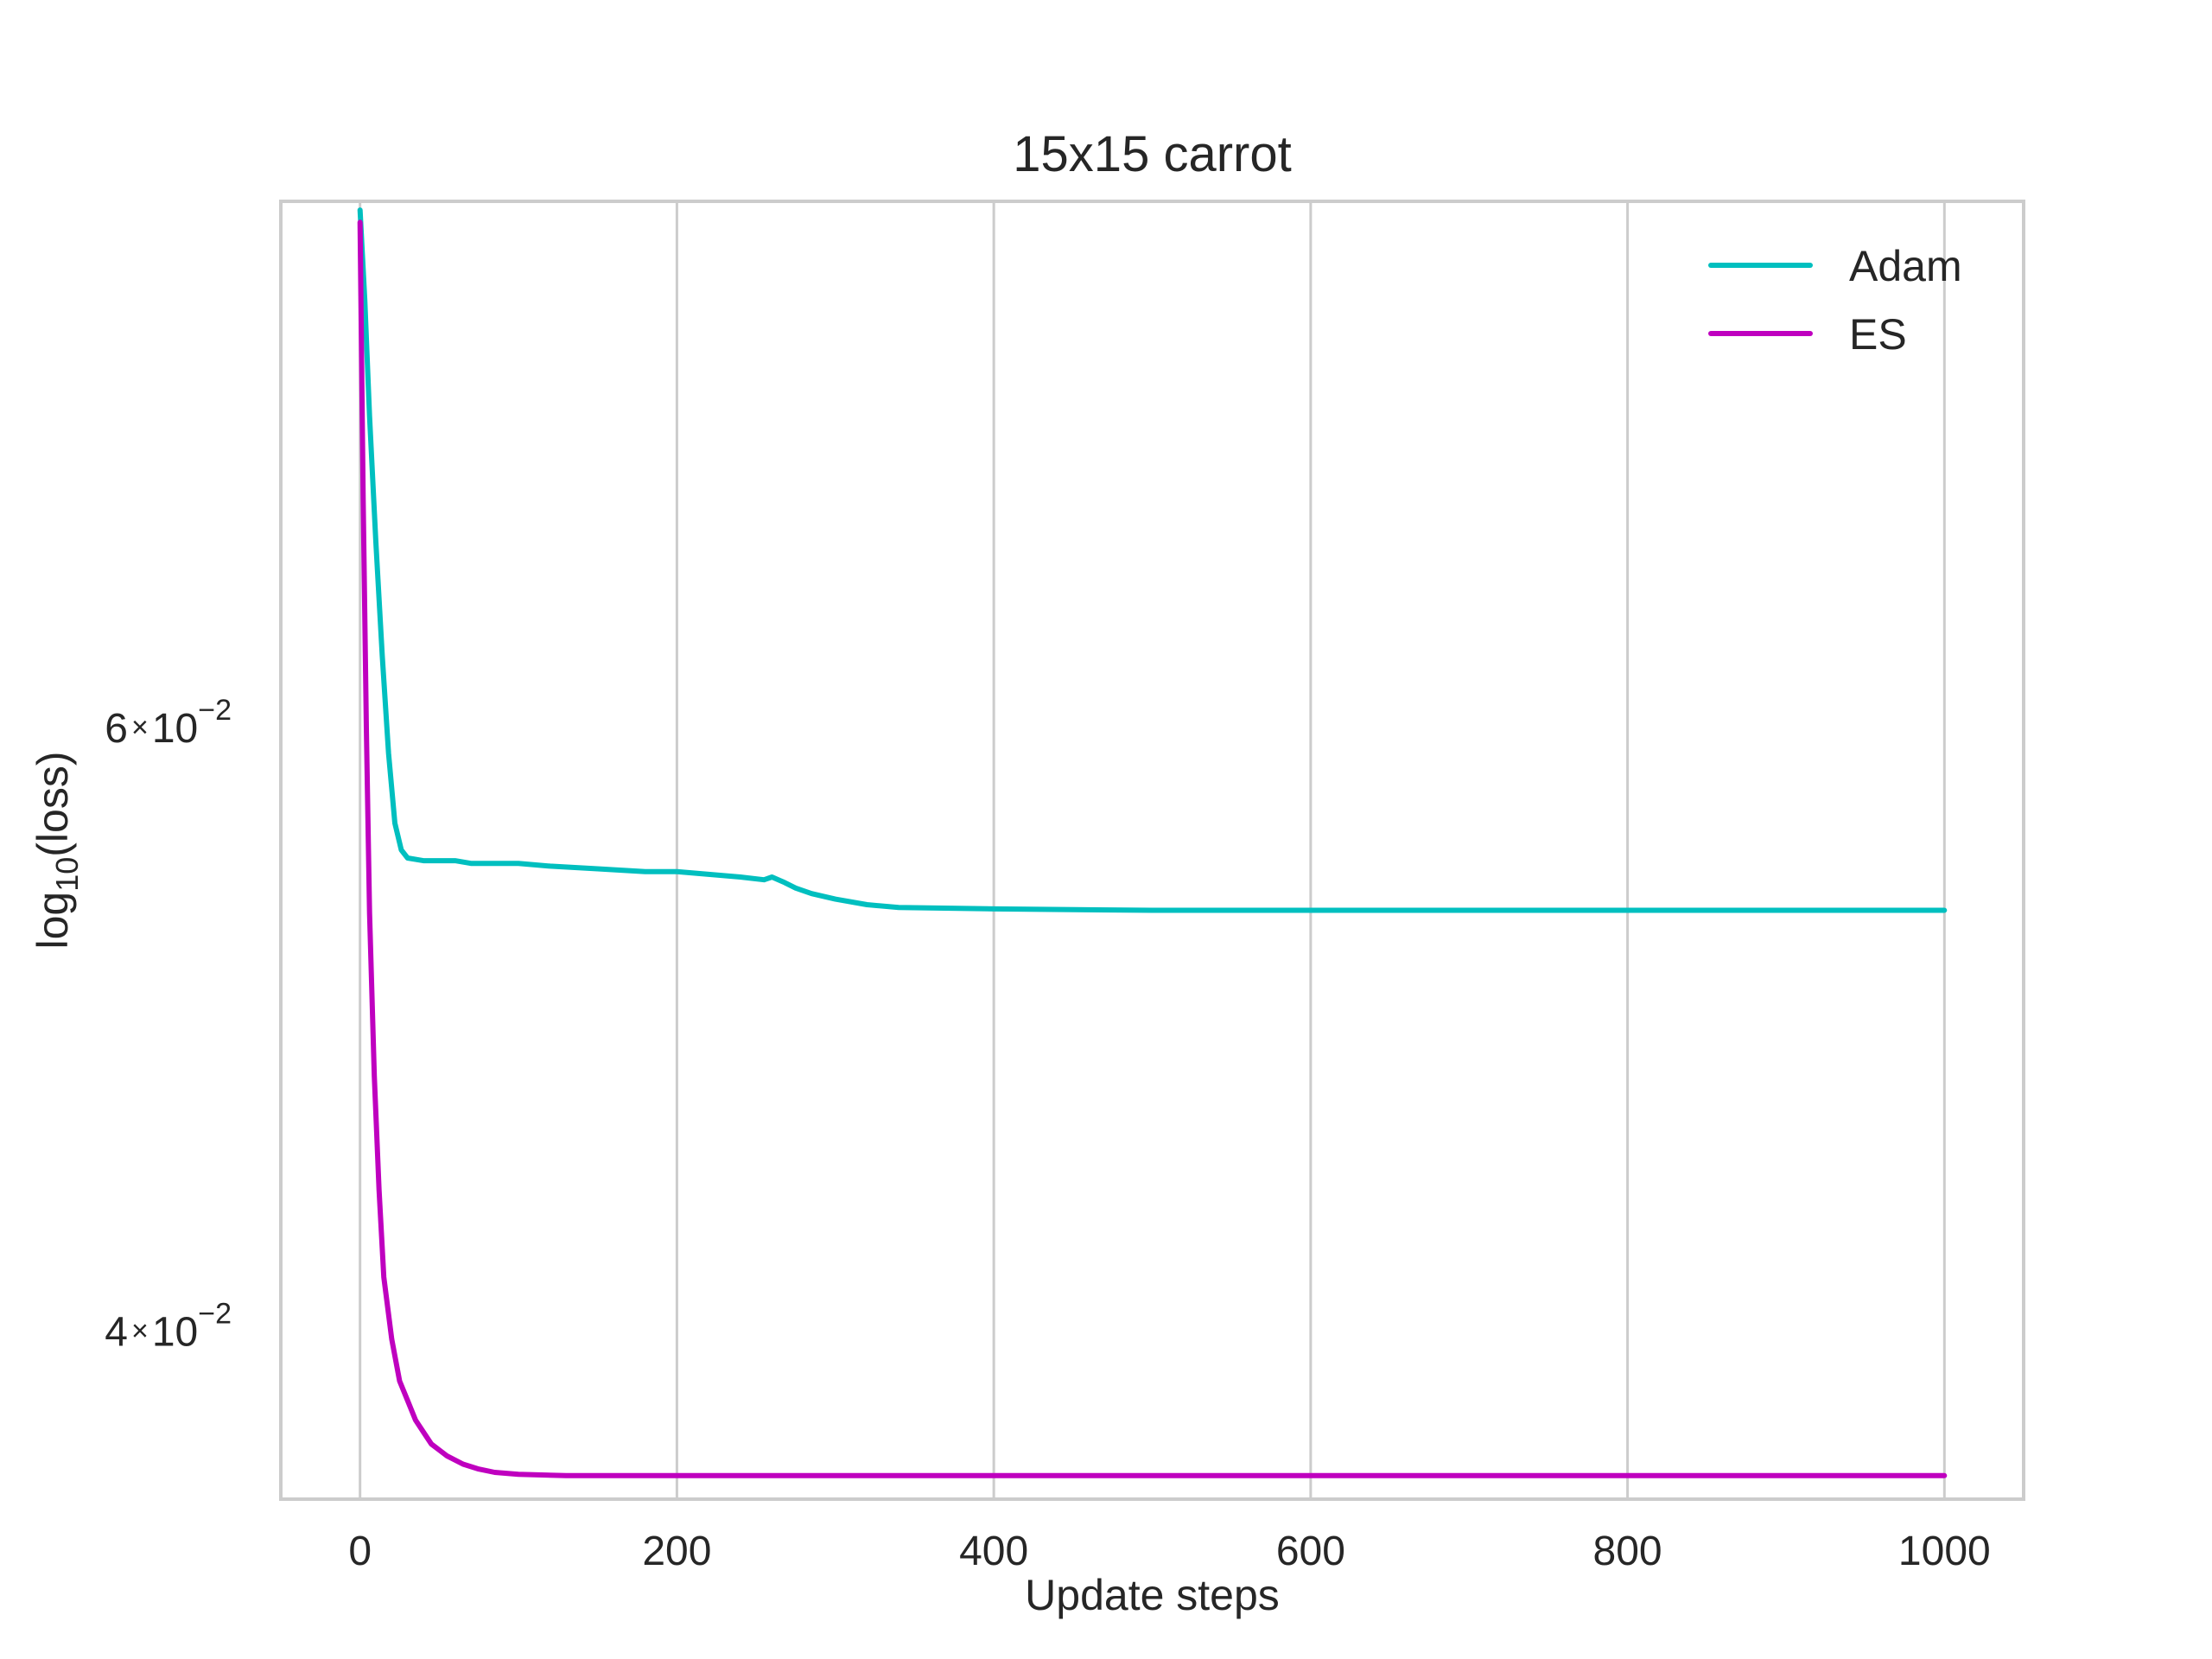 This screenshot has width=2212, height=1659. Describe the element at coordinates (1944, 1551) in the screenshot. I see `x-tick-label: 1000` at that location.